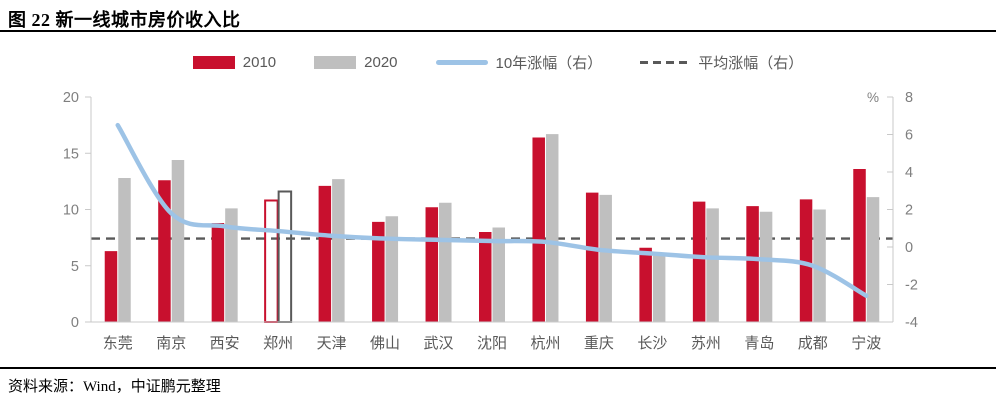 Image resolution: width=996 pixels, height=402 pixels. What do you see at coordinates (549, 63) in the screenshot?
I see `legend-label-growth-line: 10年涨幅（右）` at bounding box center [549, 63].